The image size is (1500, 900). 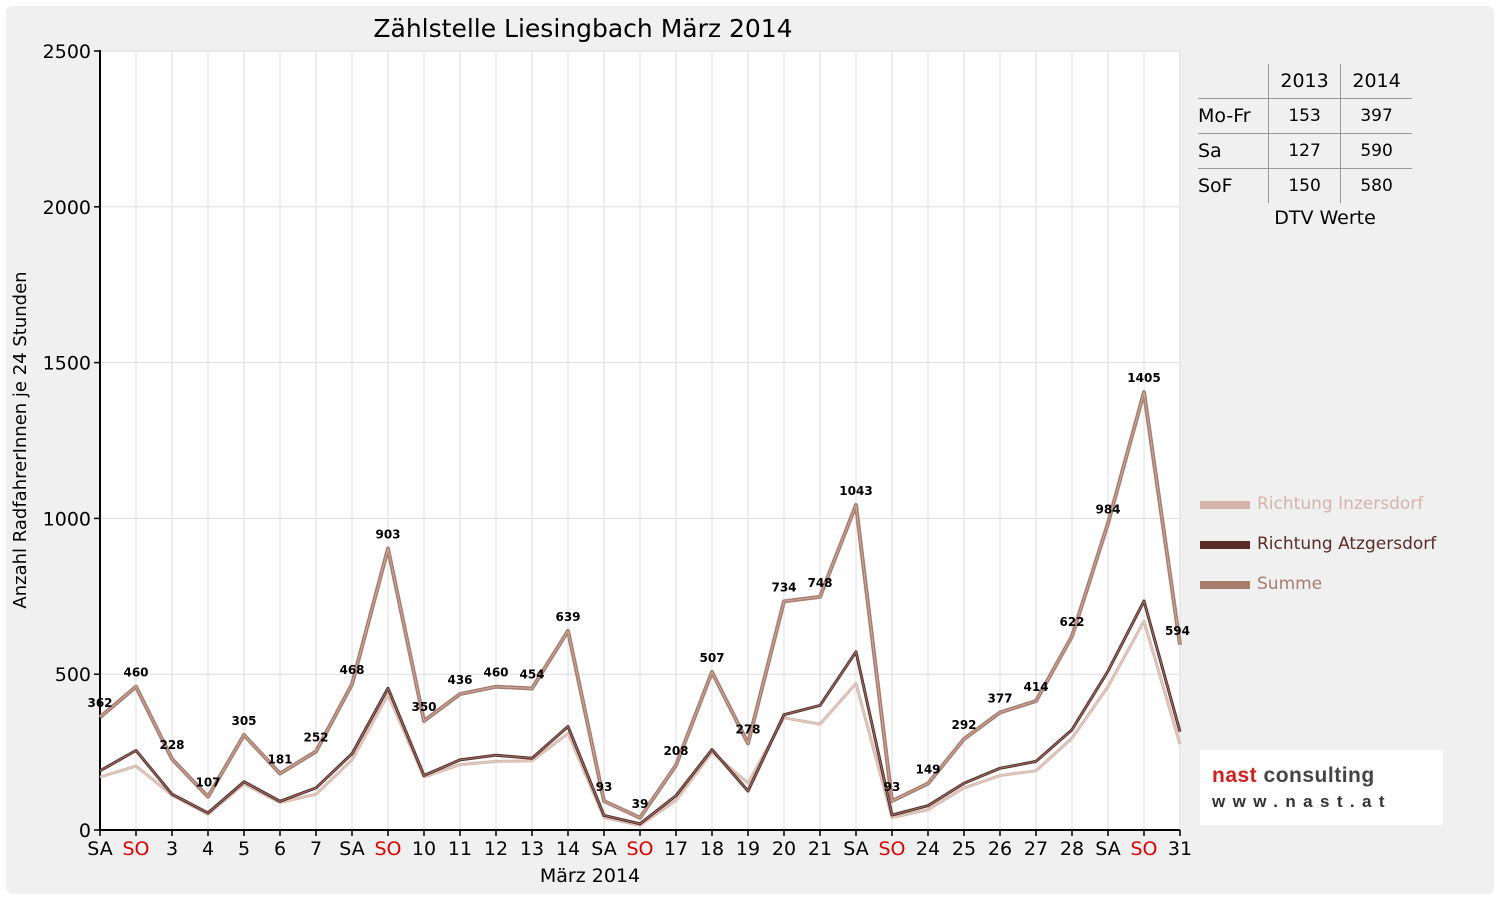 I want to click on data-label: 292, so click(x=963, y=725).